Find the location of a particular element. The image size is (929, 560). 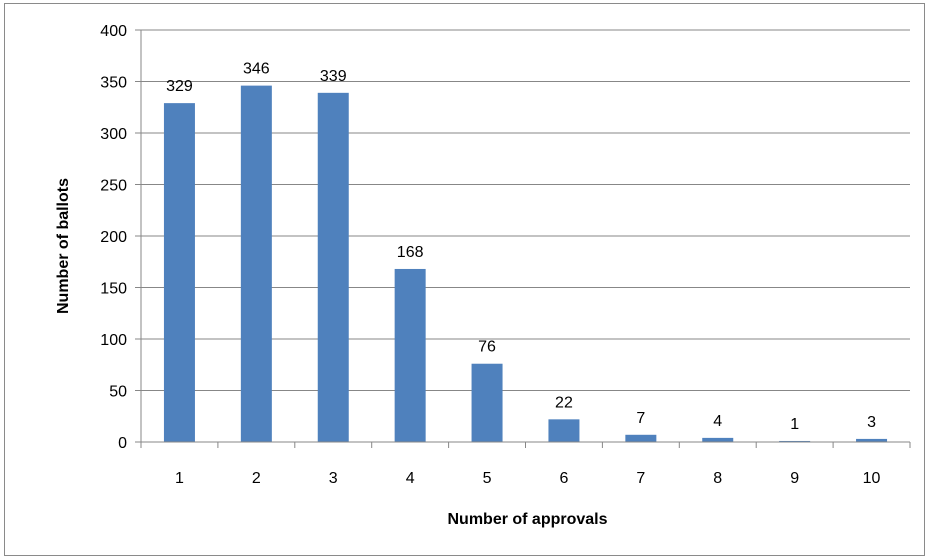

y-axis-title: Number of ballots is located at coordinates (63, 246).